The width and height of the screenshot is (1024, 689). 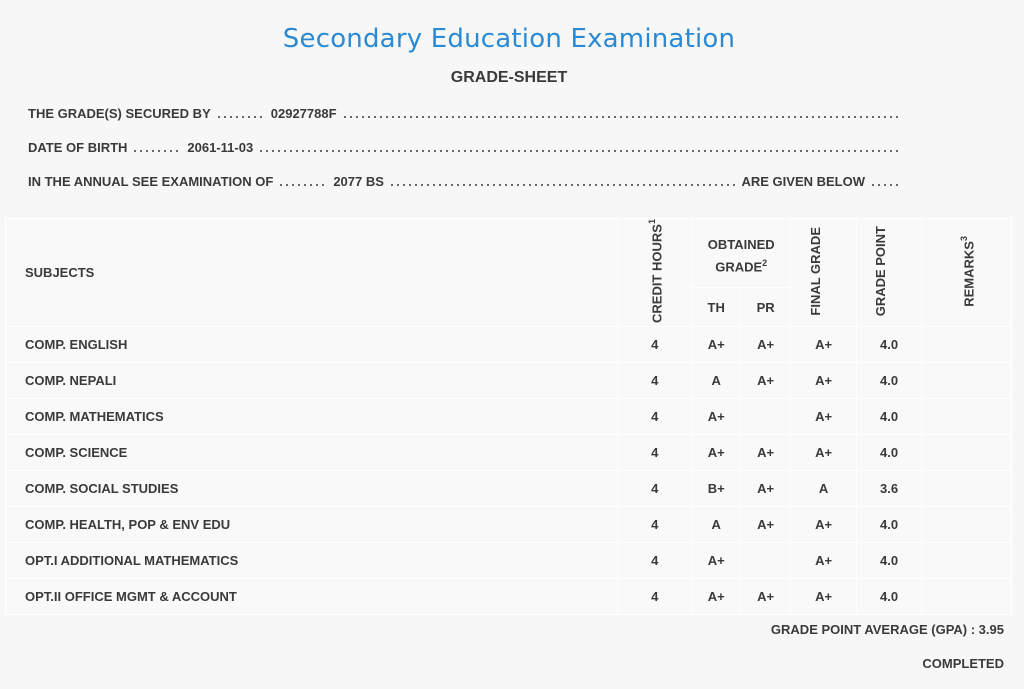 I want to click on subject-cell: COMP. ENGLISH, so click(x=311, y=344).